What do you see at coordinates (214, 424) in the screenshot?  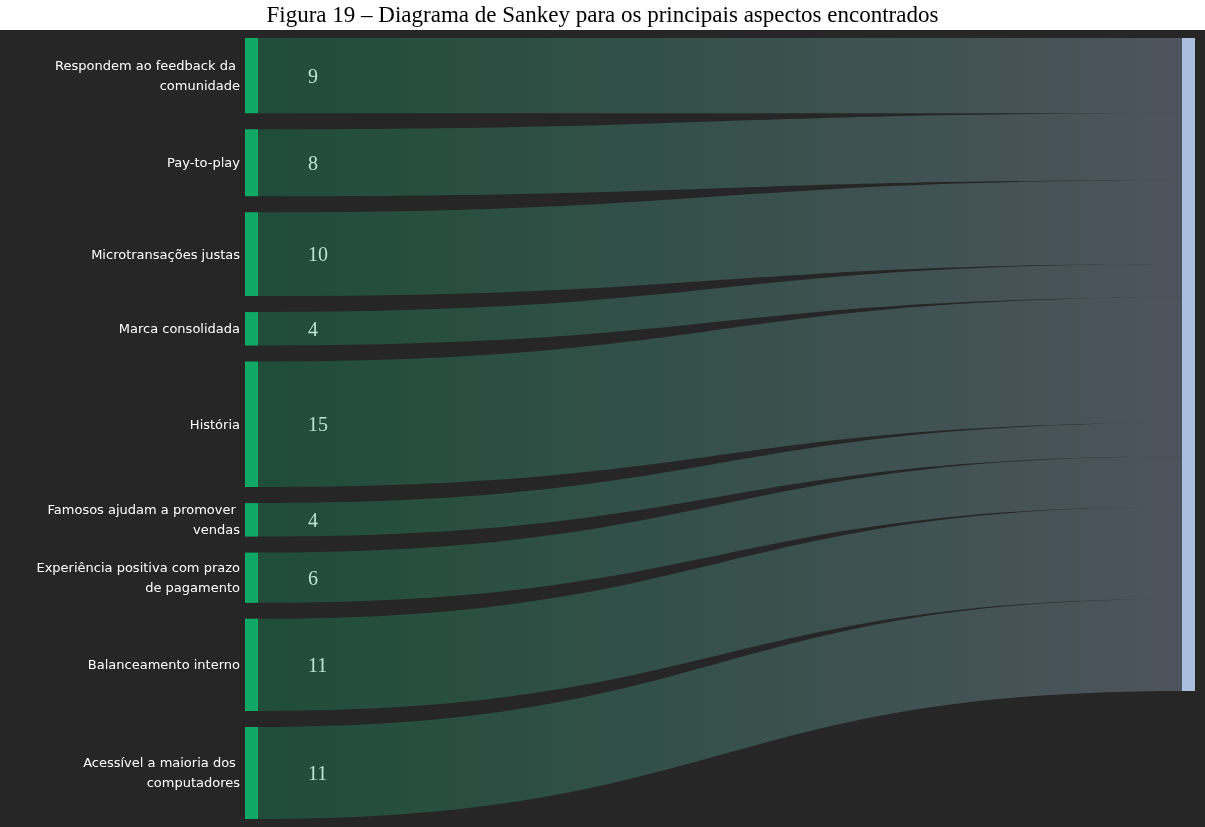 I see `category-label: História` at bounding box center [214, 424].